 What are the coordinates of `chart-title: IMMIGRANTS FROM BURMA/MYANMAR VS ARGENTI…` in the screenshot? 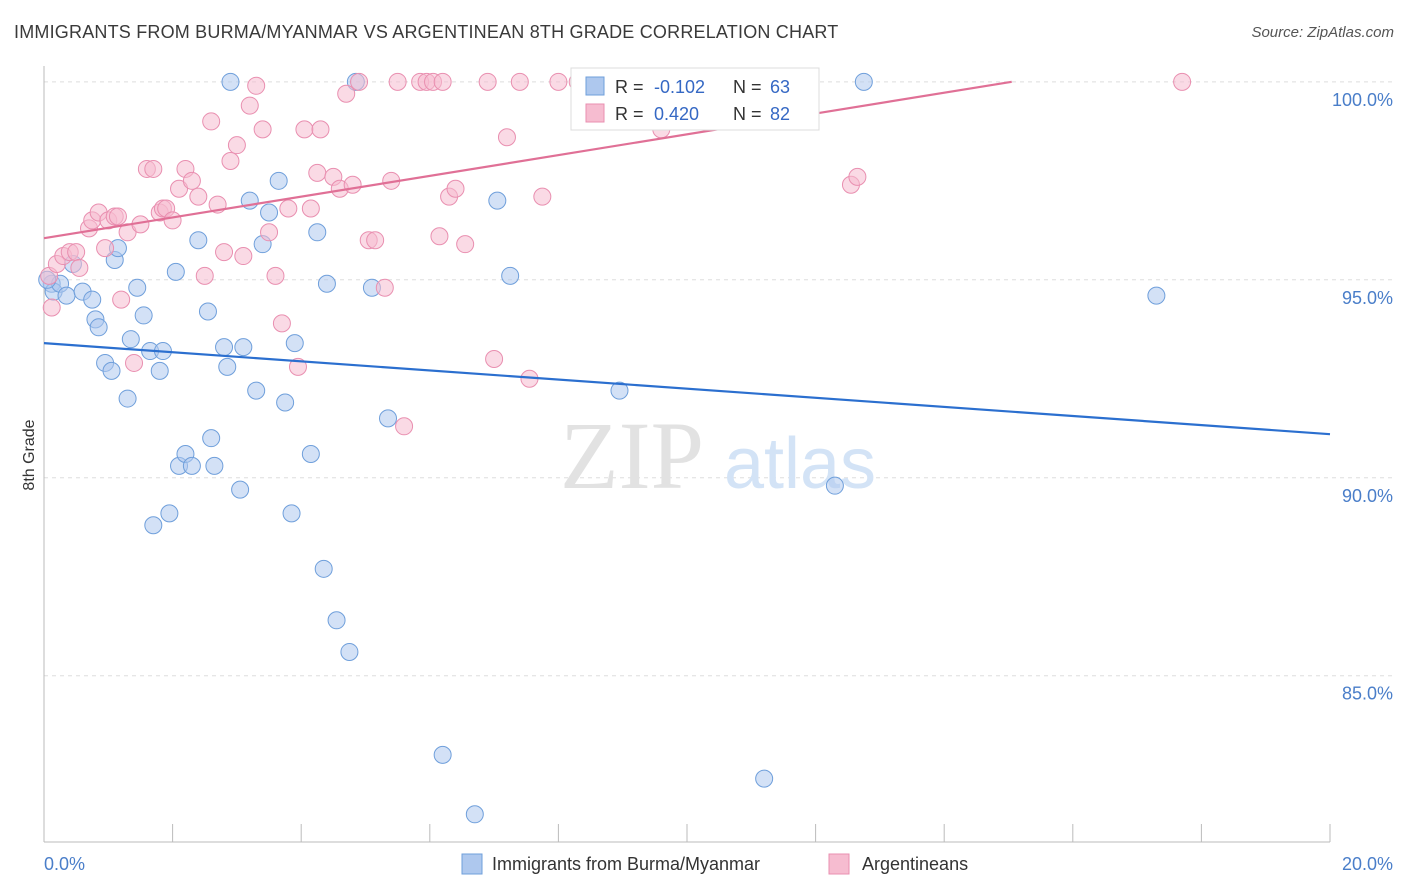 It's located at (426, 32).